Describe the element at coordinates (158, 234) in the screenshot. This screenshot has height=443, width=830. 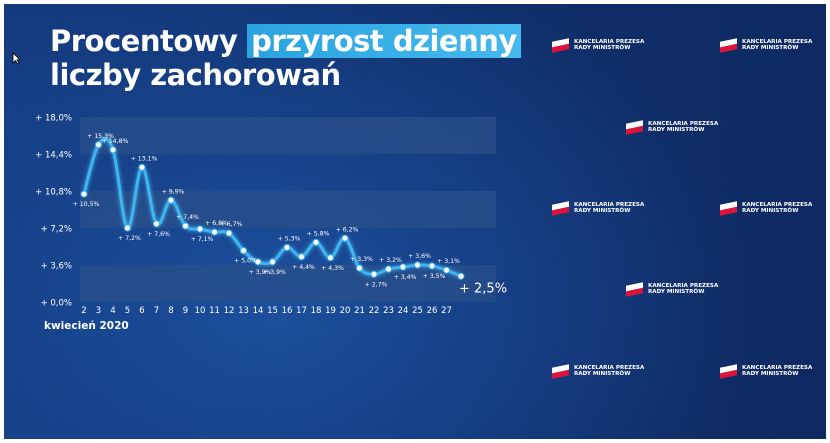
I see `data-label: + 7,6%` at that location.